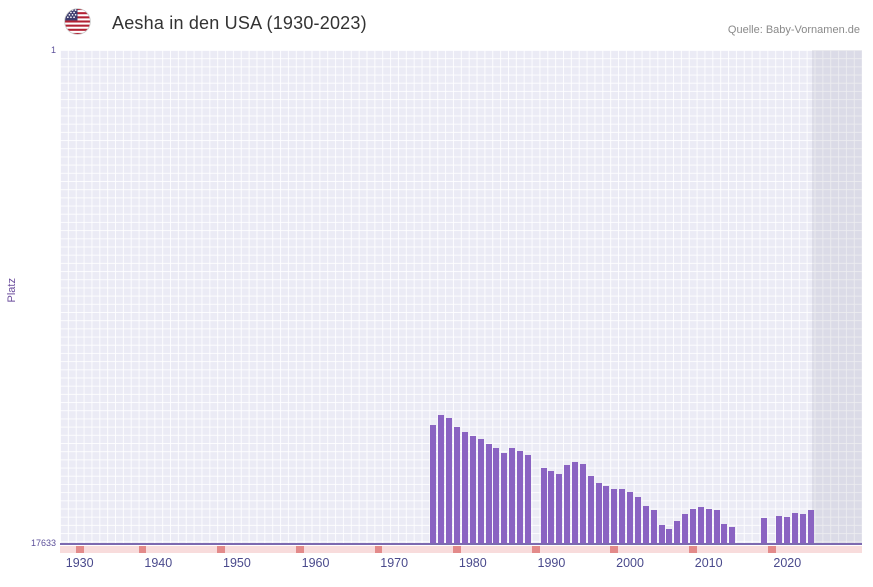 Image resolution: width=873 pixels, height=587 pixels. I want to click on x-tick-label: 1980, so click(472, 563).